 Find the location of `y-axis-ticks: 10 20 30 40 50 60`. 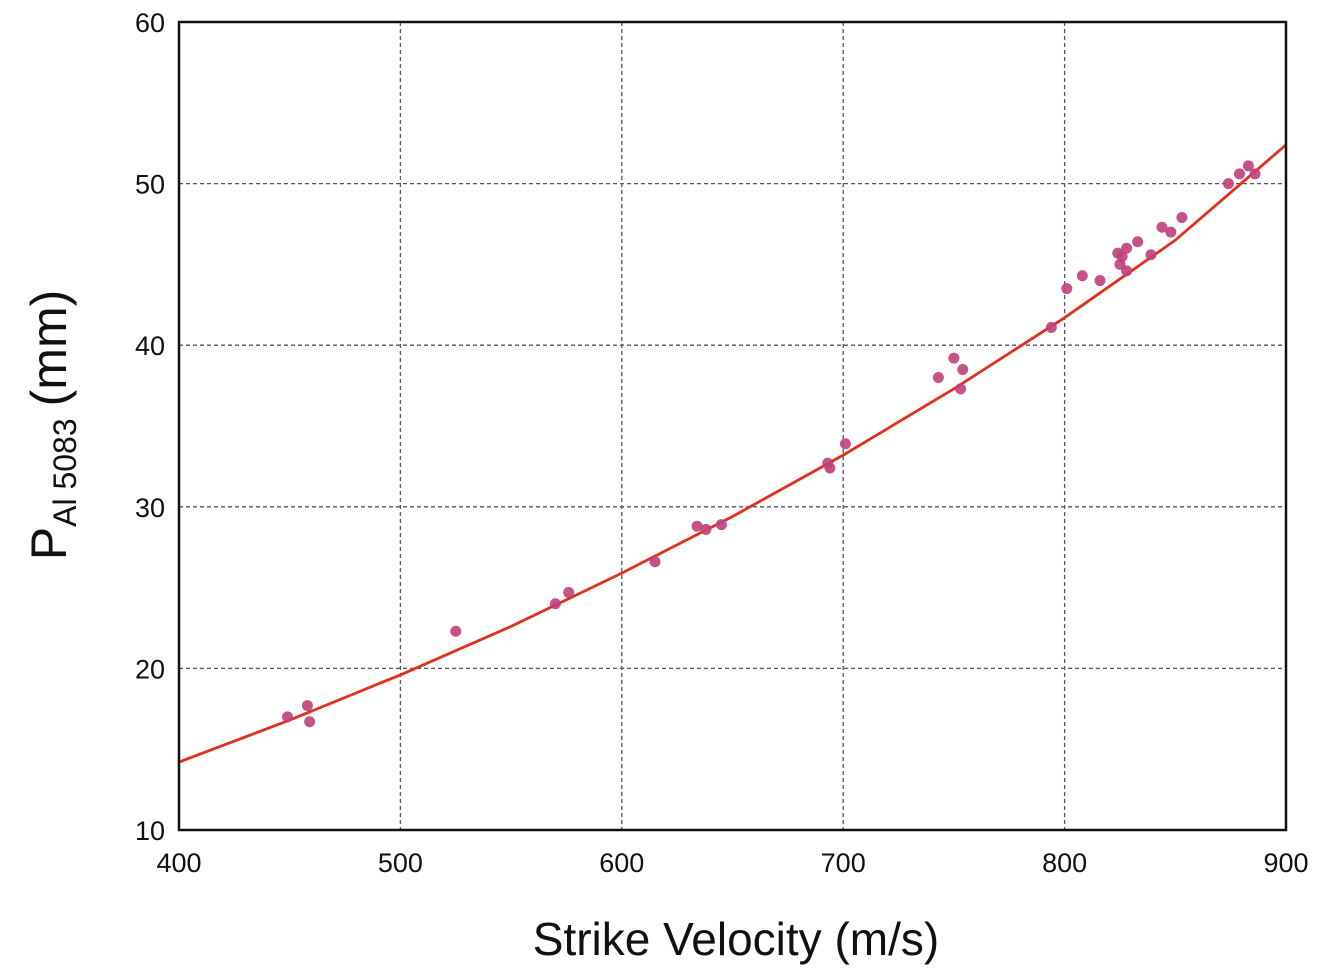

y-axis-ticks: 10 20 30 40 50 60 is located at coordinates (150, 427).